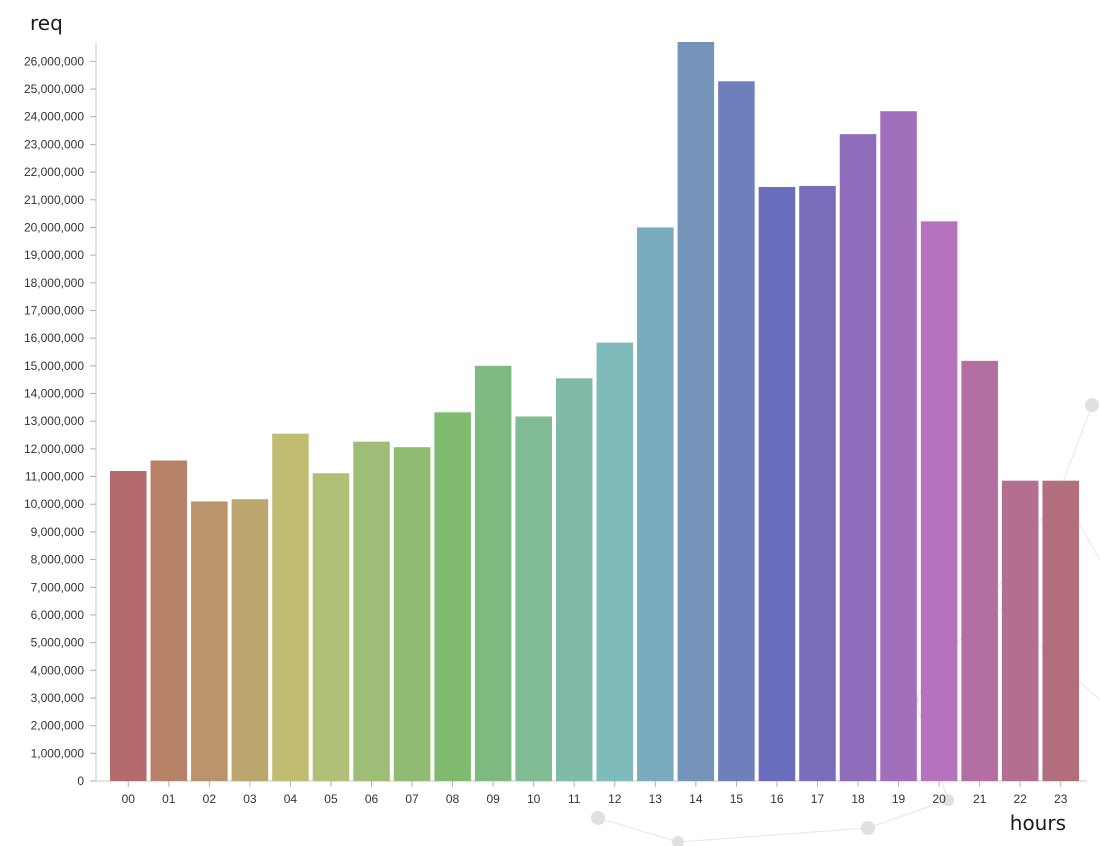 The width and height of the screenshot is (1100, 846). I want to click on y-tick-label: 15,000,000, so click(54, 366).